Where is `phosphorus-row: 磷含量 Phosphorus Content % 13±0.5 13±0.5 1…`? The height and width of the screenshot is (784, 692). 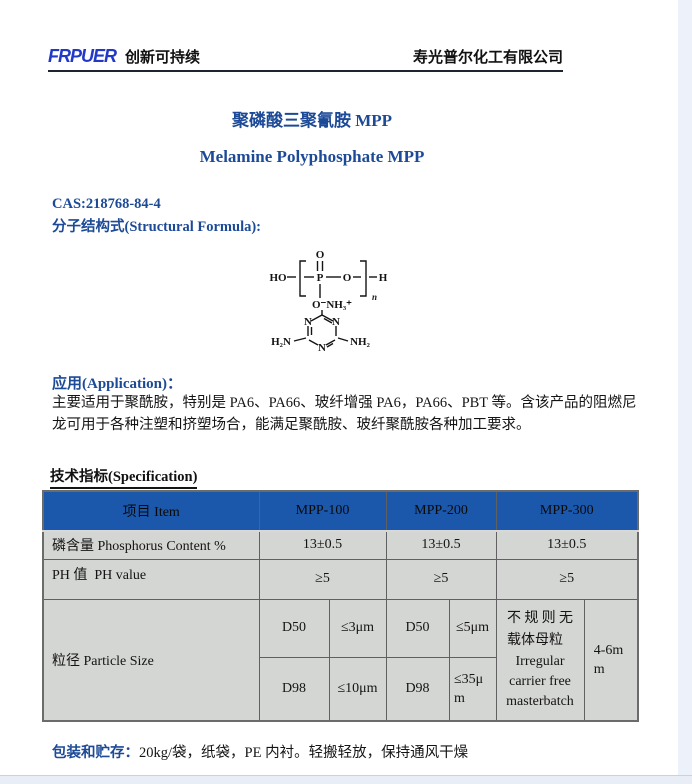
phosphorus-row: 磷含量 Phosphorus Content % 13±0.5 13±0.5 1… is located at coordinates (340, 545).